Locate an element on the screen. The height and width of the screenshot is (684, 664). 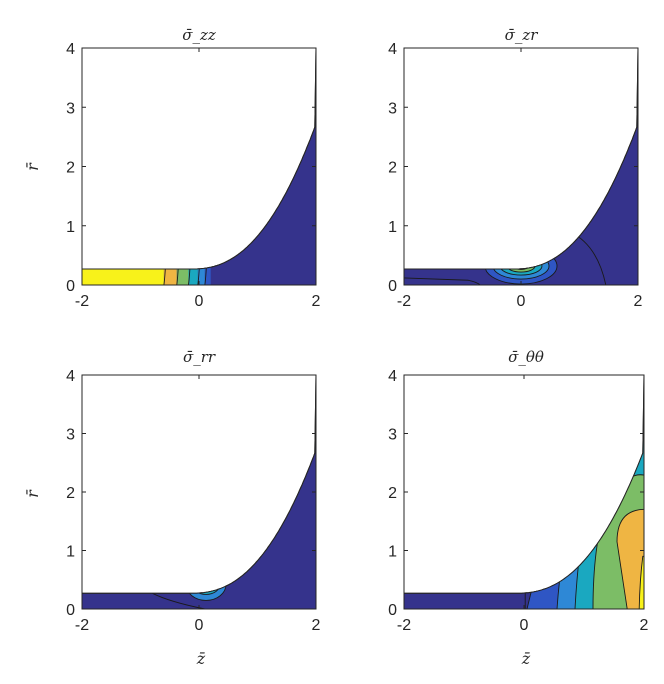
panel-title: σ̄_zr is located at coordinates (522, 35).